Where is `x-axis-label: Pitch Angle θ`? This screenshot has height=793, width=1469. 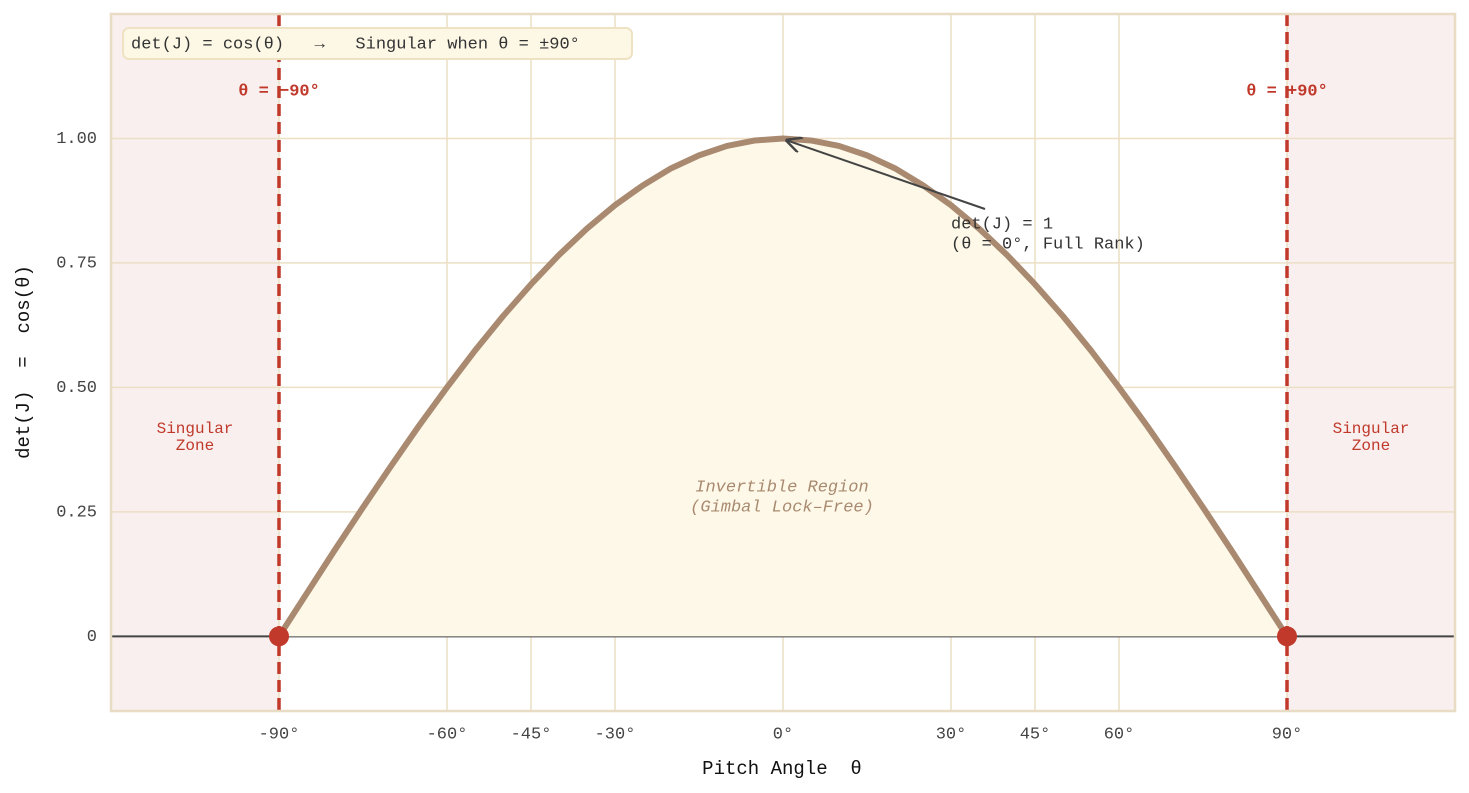
x-axis-label: Pitch Angle θ is located at coordinates (782, 769).